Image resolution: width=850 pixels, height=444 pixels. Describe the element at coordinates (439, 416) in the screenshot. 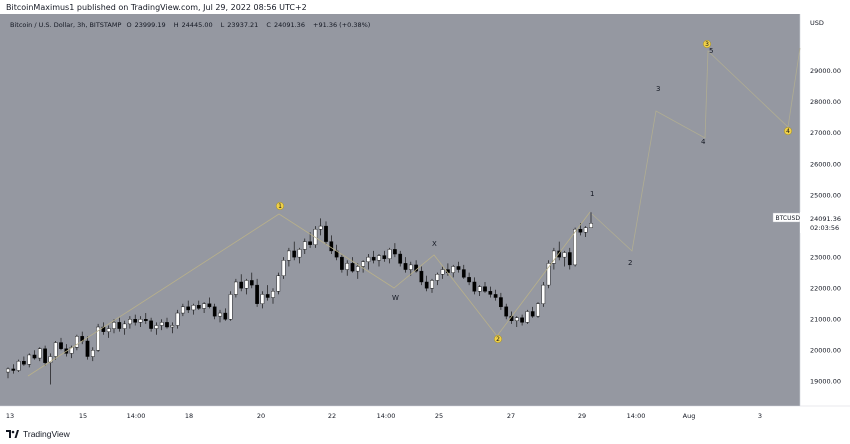

I see `time-tick-label: 25` at that location.